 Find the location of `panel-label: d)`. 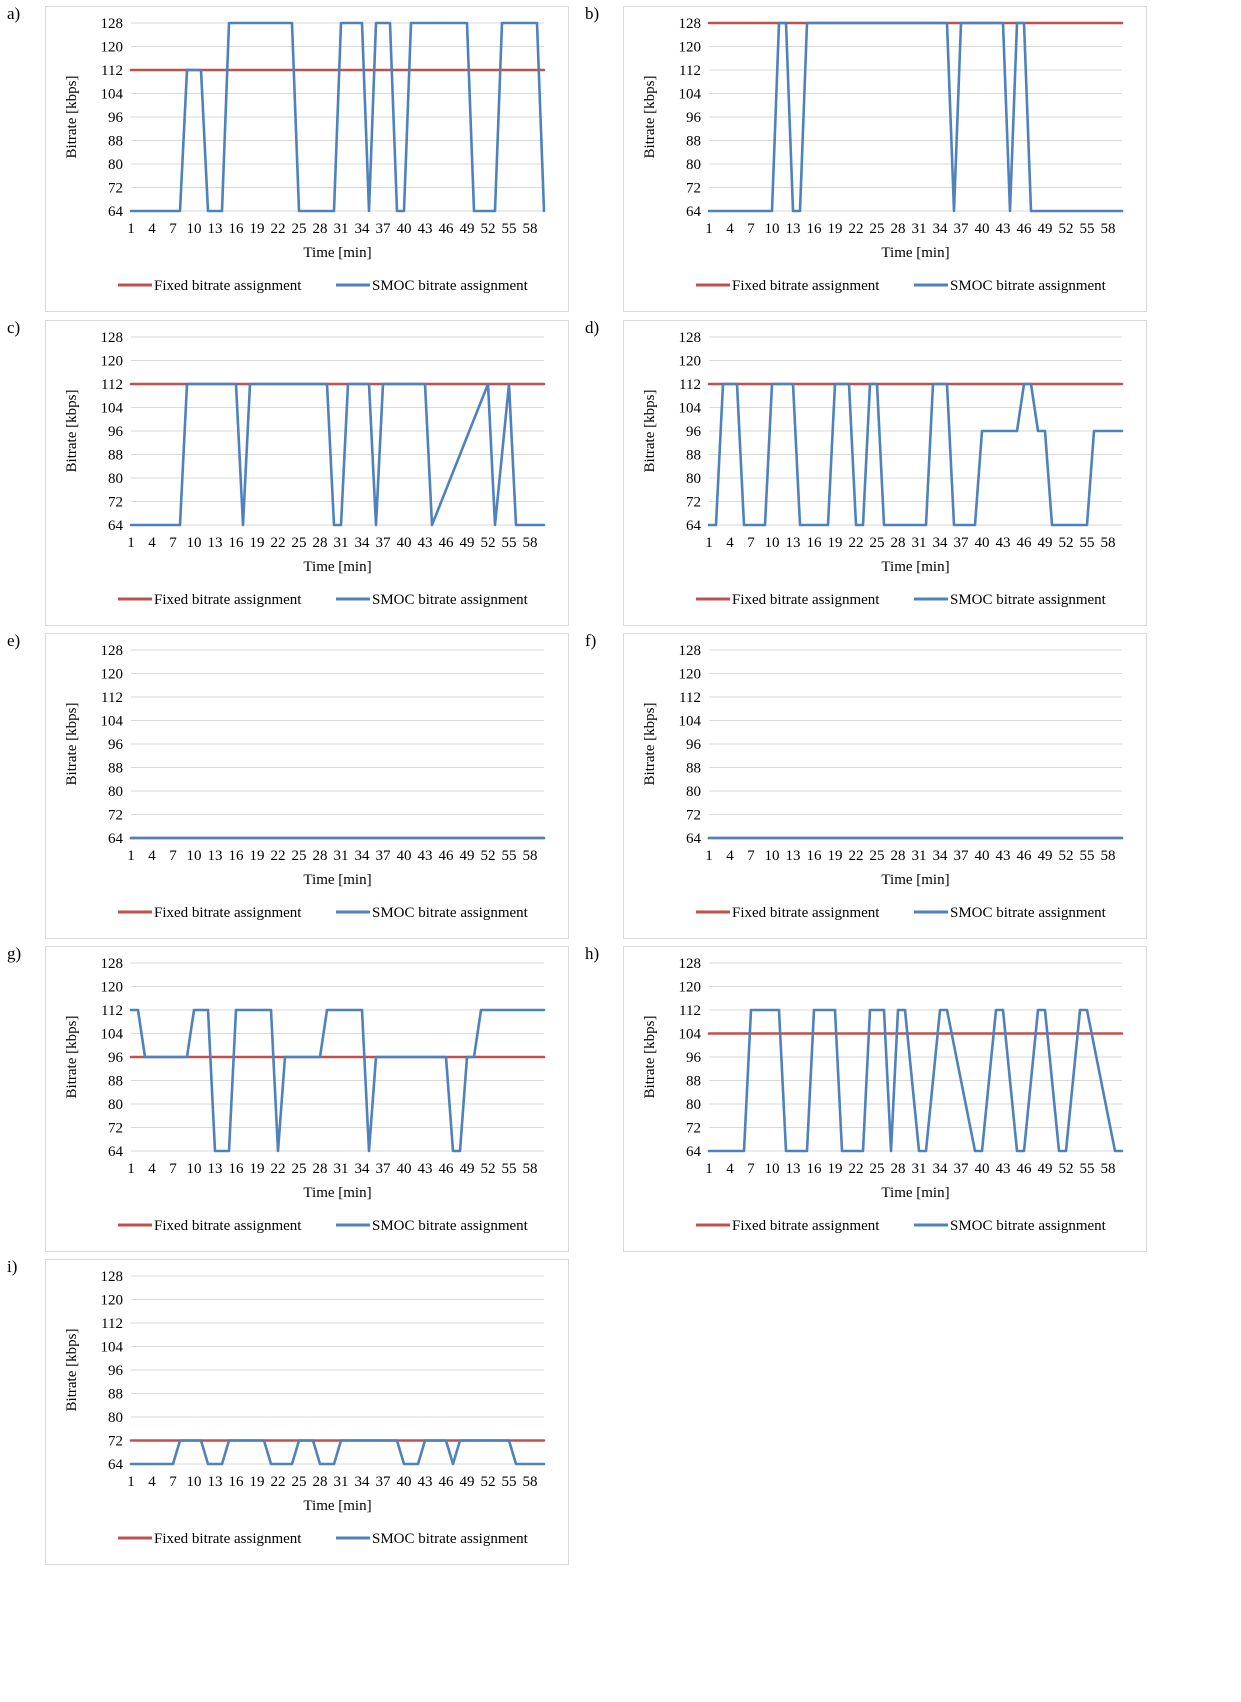

panel-label: d) is located at coordinates (592, 327).